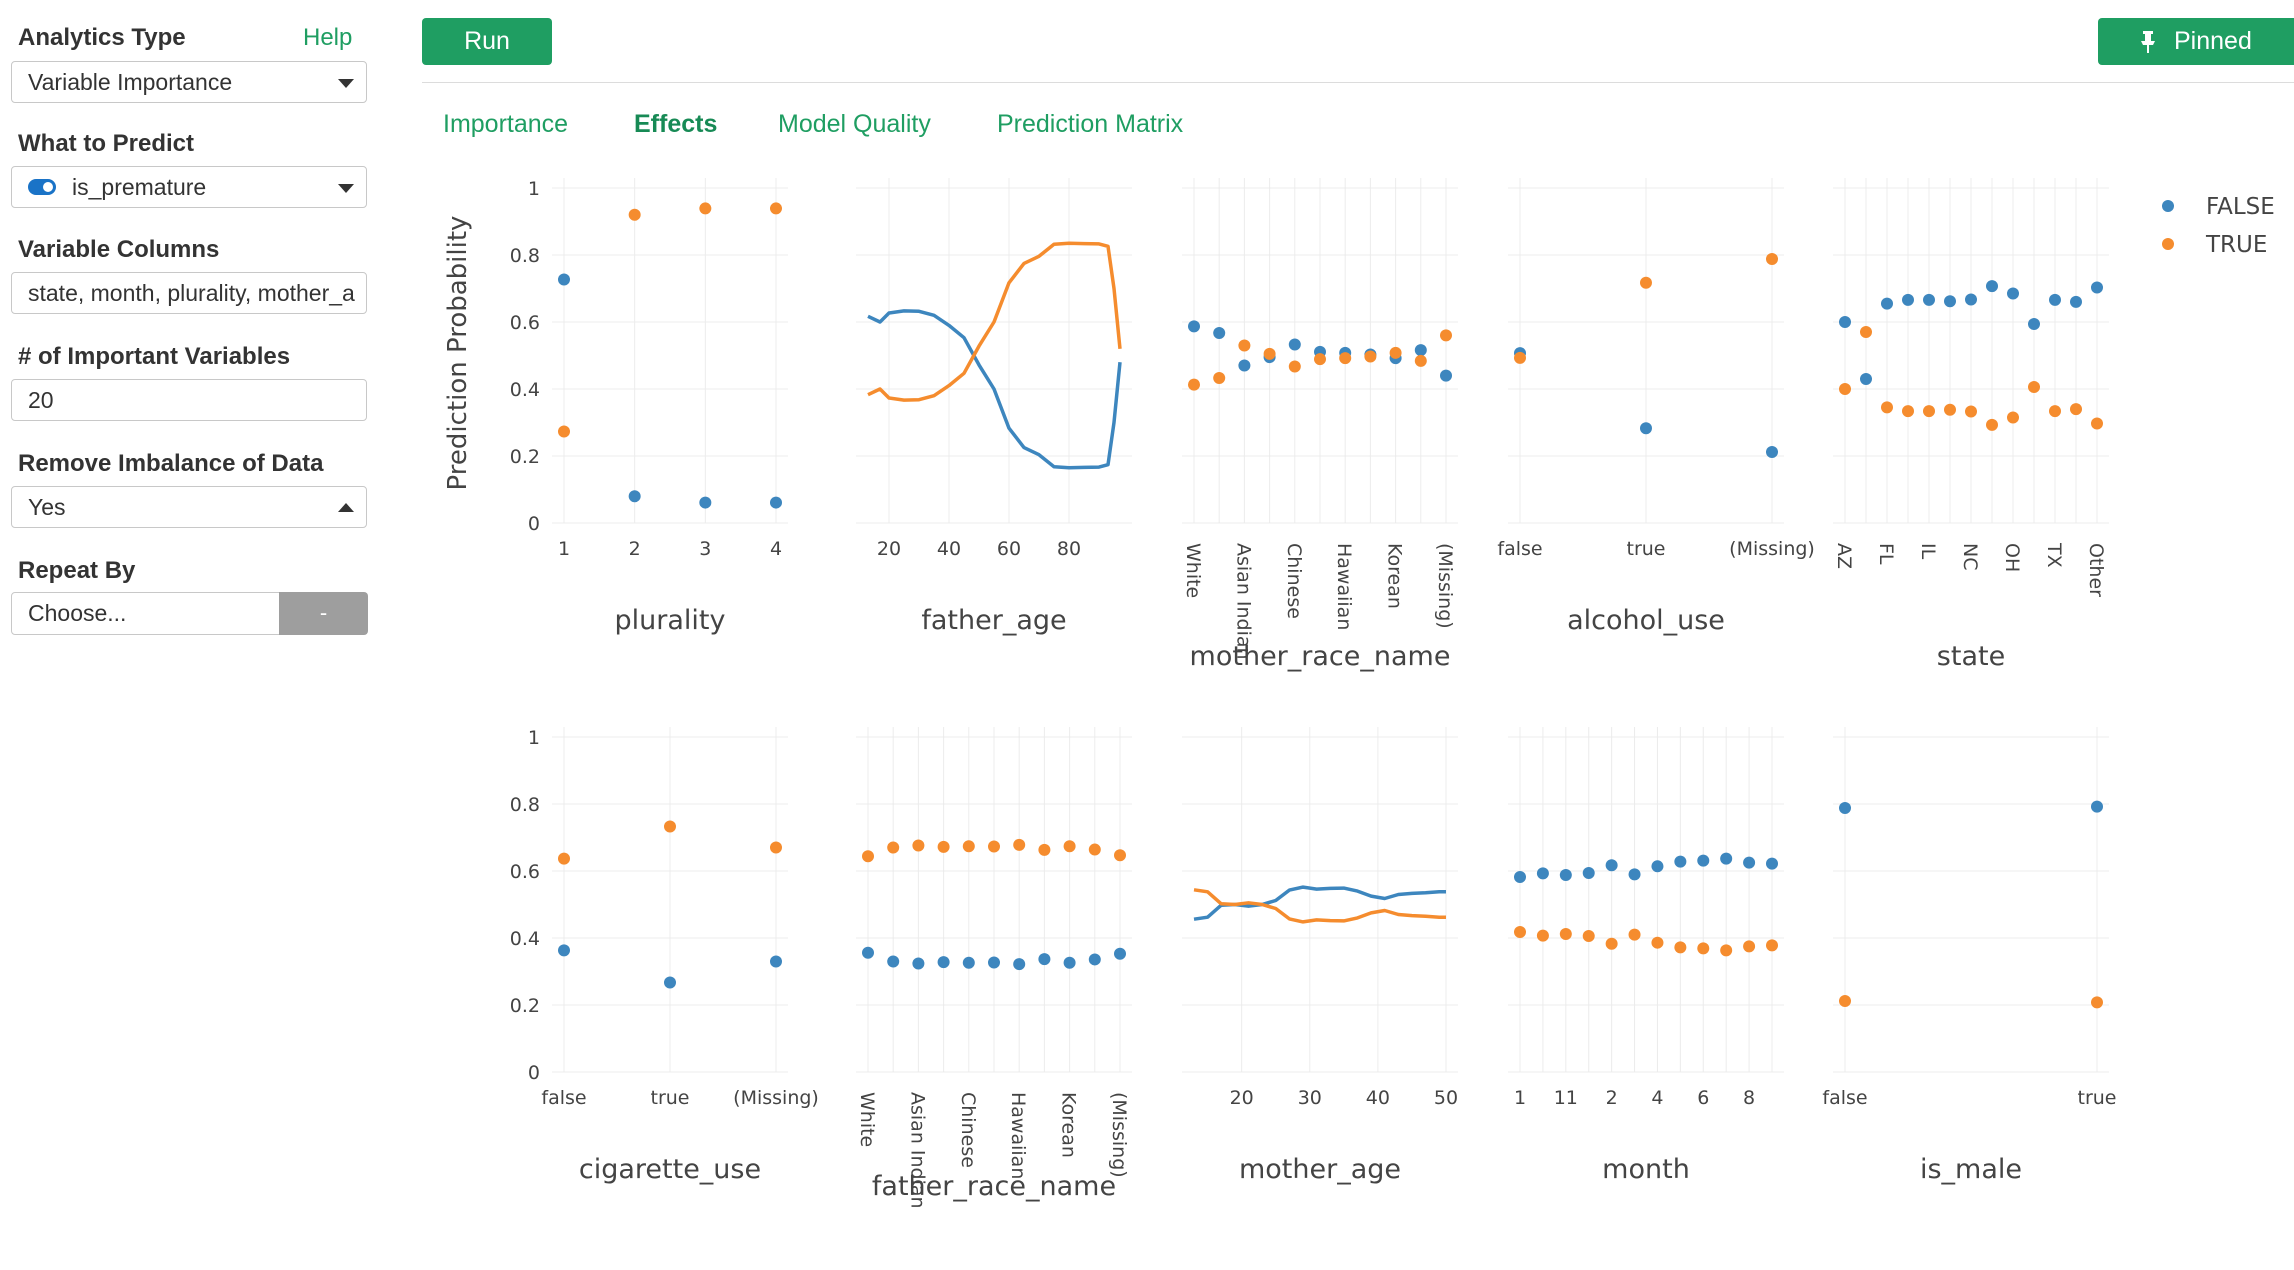 The image size is (2294, 1270). Describe the element at coordinates (1018, 1135) in the screenshot. I see `x-tick-label: Hawaiian` at that location.